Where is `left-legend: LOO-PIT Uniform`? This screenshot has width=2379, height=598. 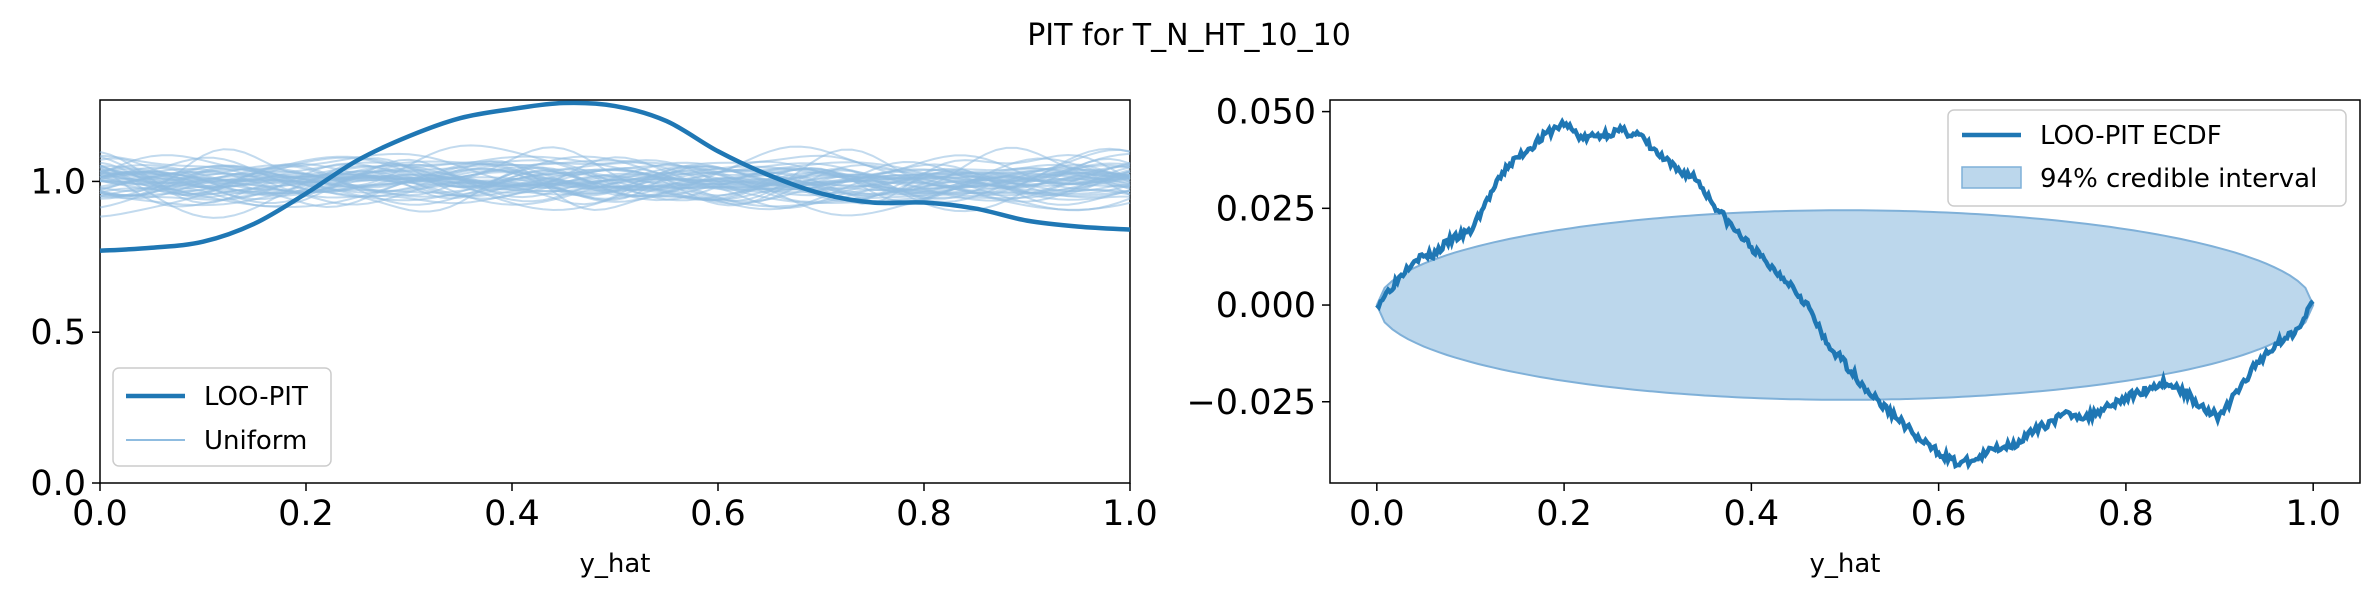 left-legend: LOO-PIT Uniform is located at coordinates (222, 417).